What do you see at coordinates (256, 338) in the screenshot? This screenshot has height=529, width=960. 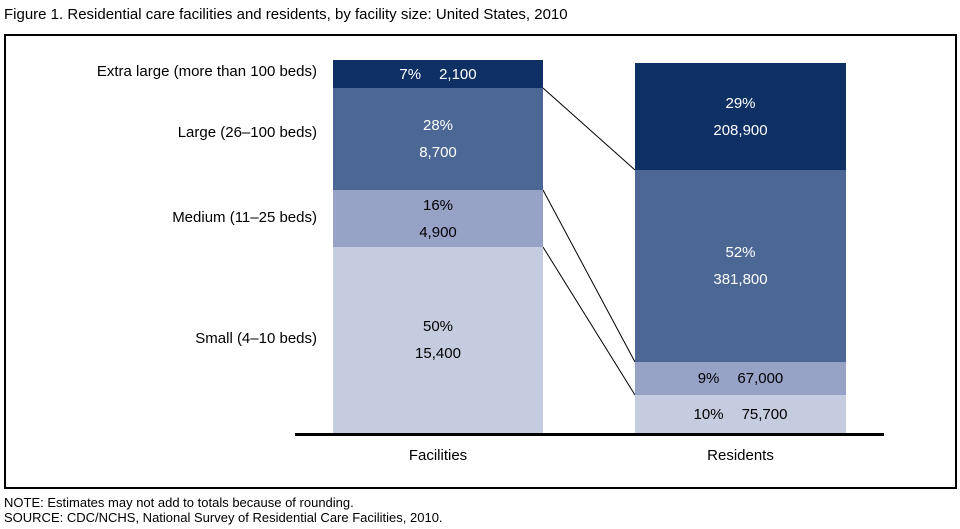 I see `category-label-small: Small (4–10 beds)` at bounding box center [256, 338].